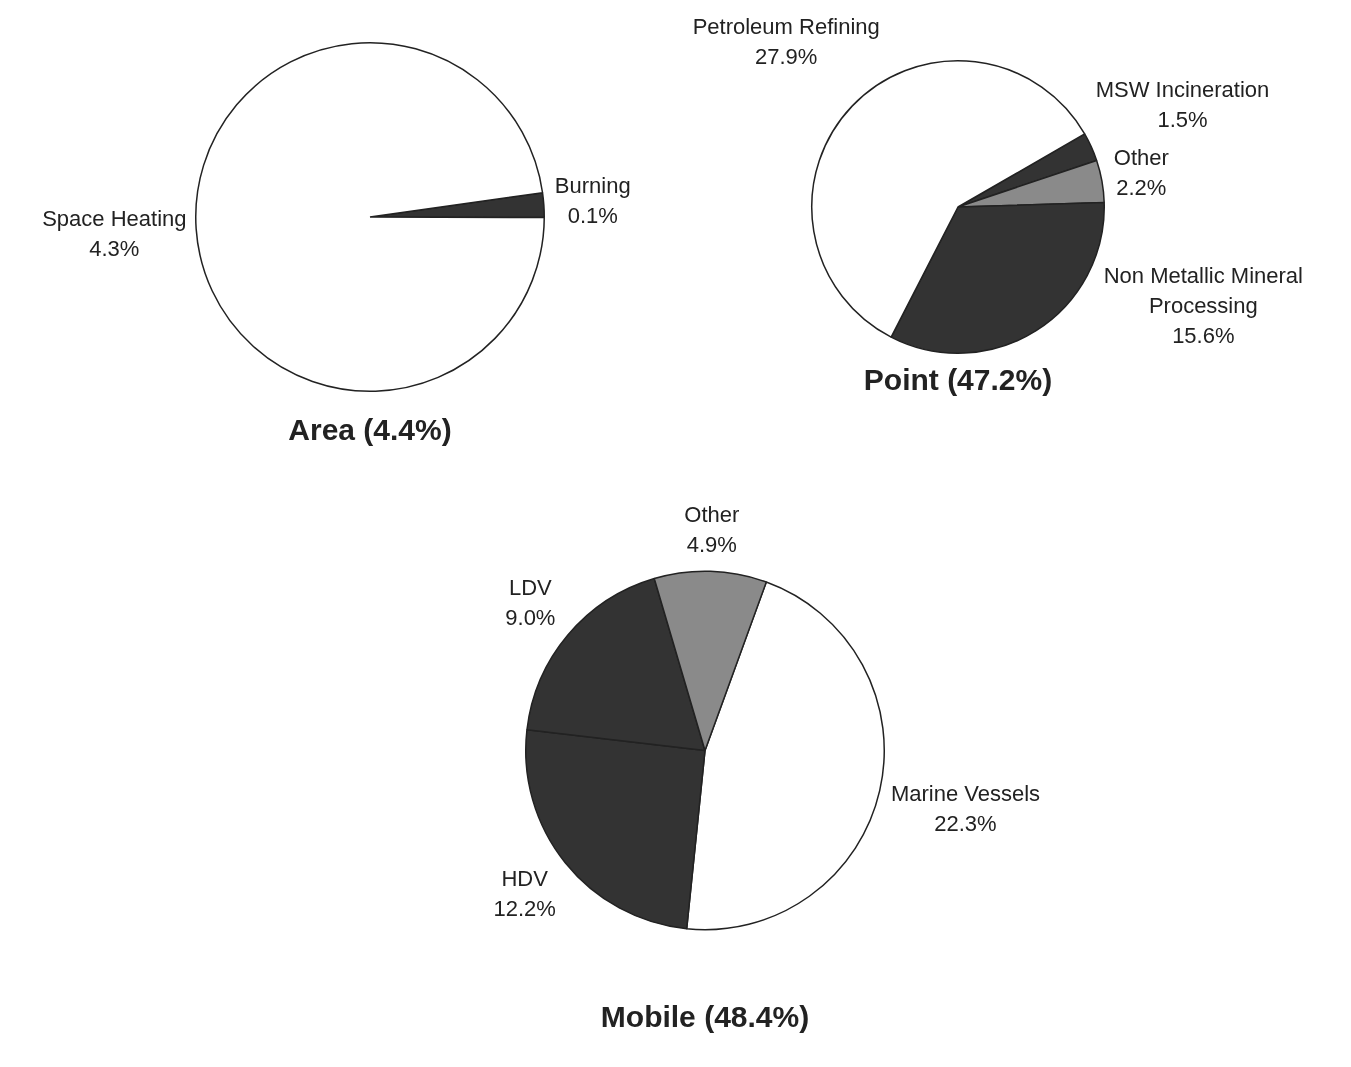  Describe the element at coordinates (1141, 188) in the screenshot. I see `data-label: 2.2%` at that location.